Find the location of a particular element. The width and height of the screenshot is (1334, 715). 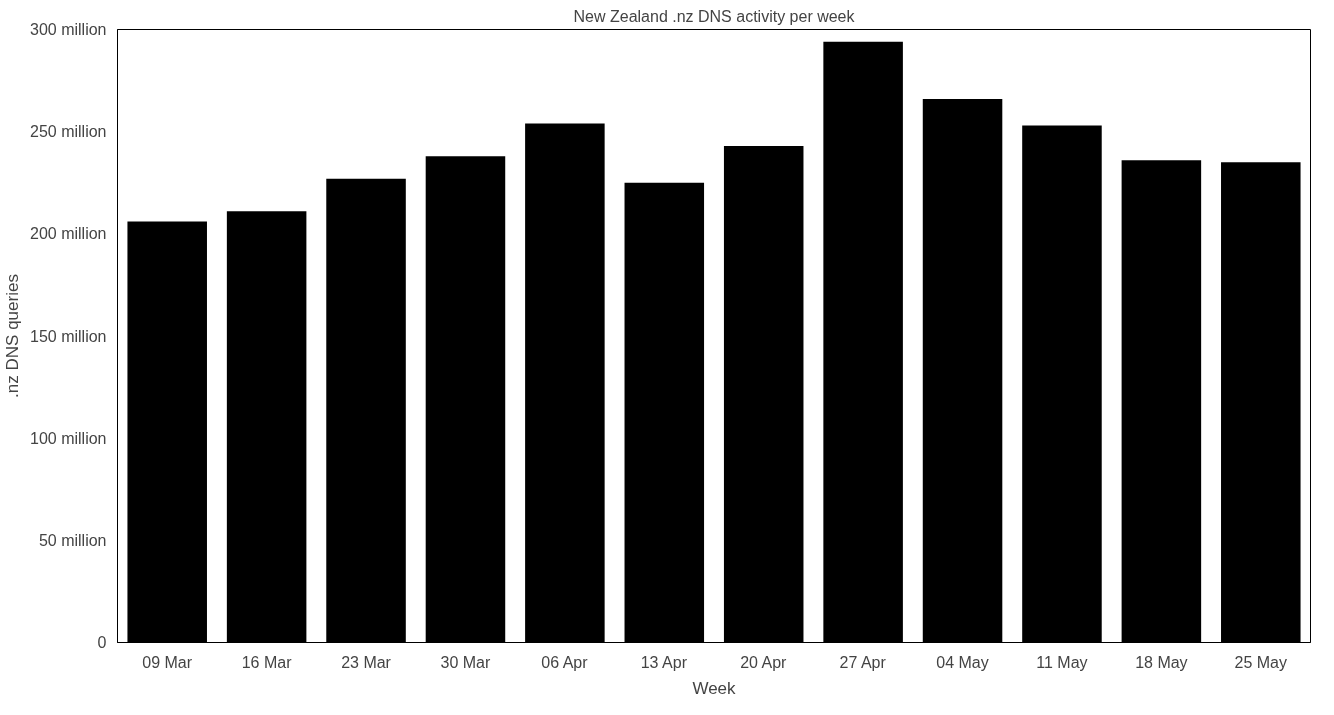

y-tick-label: 250 million is located at coordinates (68, 132).